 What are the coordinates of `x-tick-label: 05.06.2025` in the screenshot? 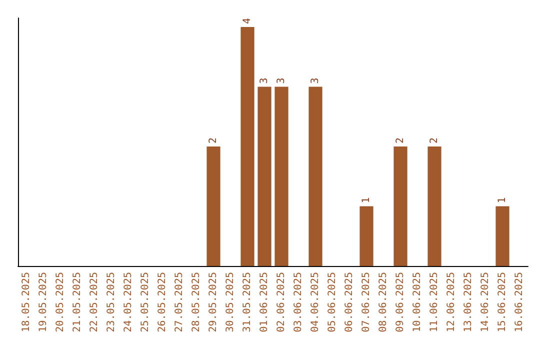 It's located at (332, 302).